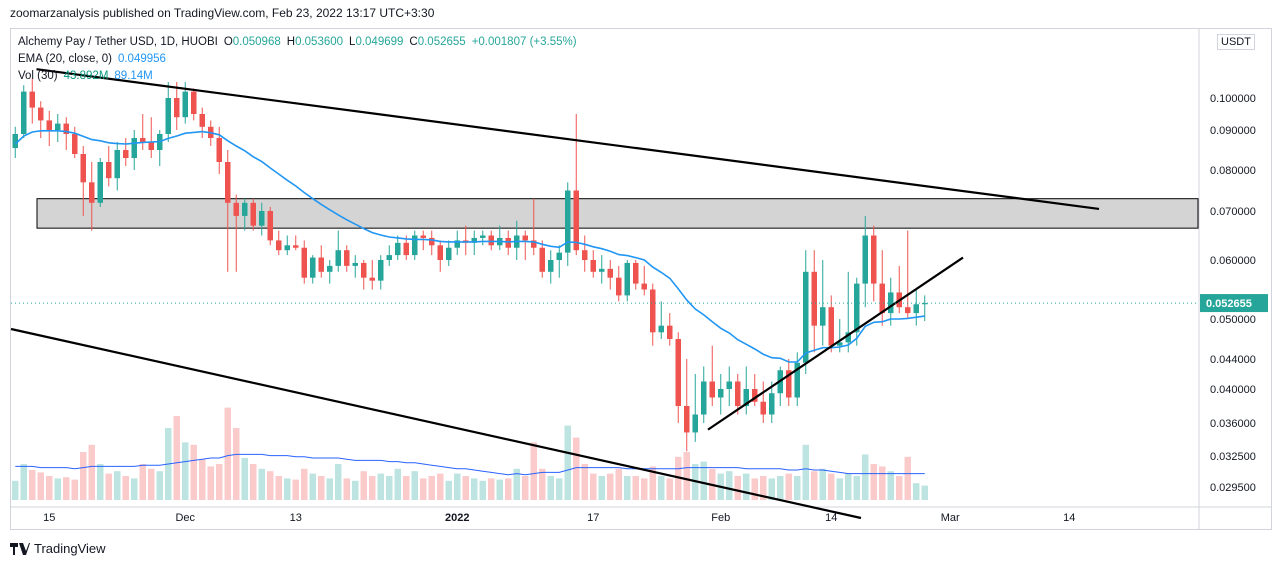 The image size is (1280, 566). Describe the element at coordinates (95, 59) in the screenshot. I see `legend-ema-row: EMA (20, close, 0) 0.049956` at that location.